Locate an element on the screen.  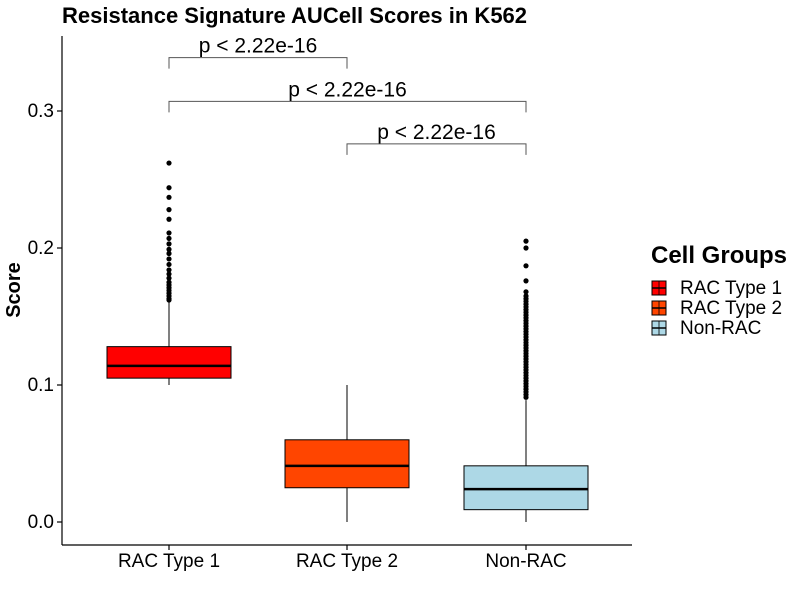
x-tick-label: RAC Type 2 is located at coordinates (347, 561).